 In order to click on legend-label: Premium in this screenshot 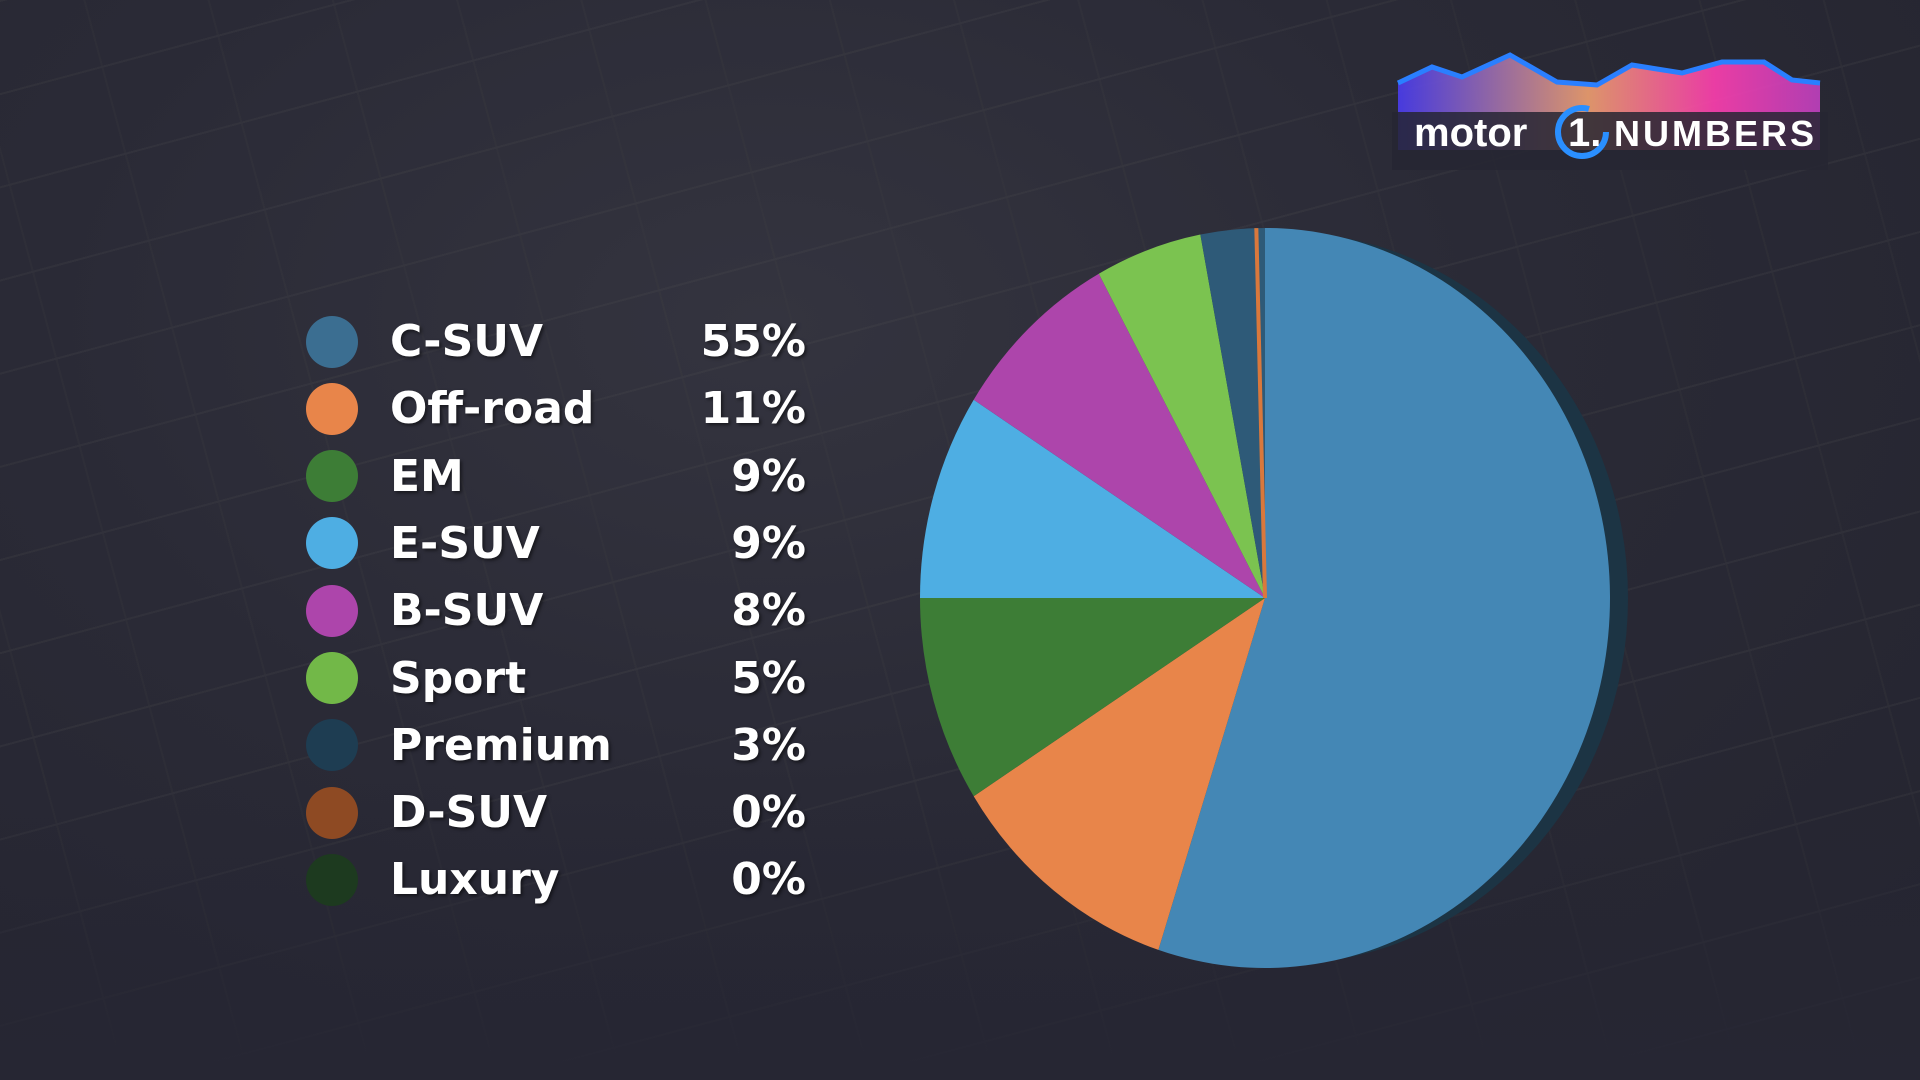, I will do `click(501, 745)`.